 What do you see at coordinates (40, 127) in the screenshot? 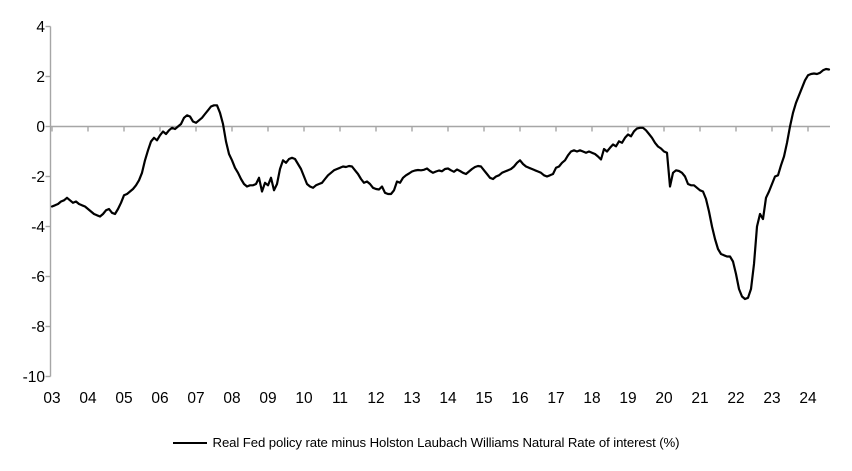
I see `y-tick-label: 0` at bounding box center [40, 127].